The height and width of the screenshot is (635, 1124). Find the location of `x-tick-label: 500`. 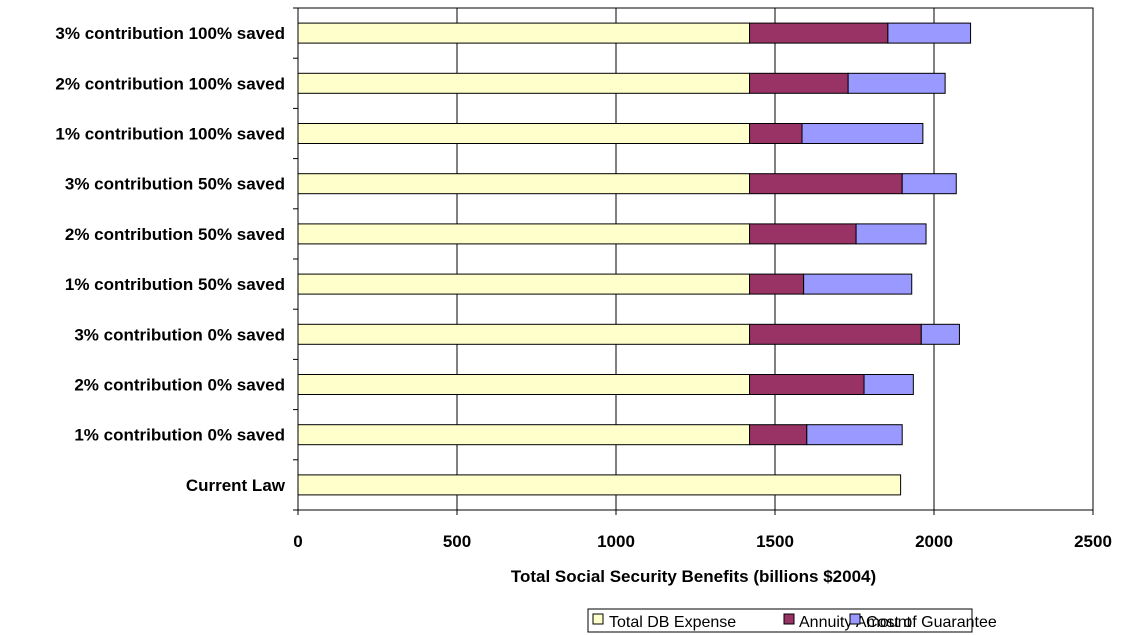

x-tick-label: 500 is located at coordinates (457, 541).